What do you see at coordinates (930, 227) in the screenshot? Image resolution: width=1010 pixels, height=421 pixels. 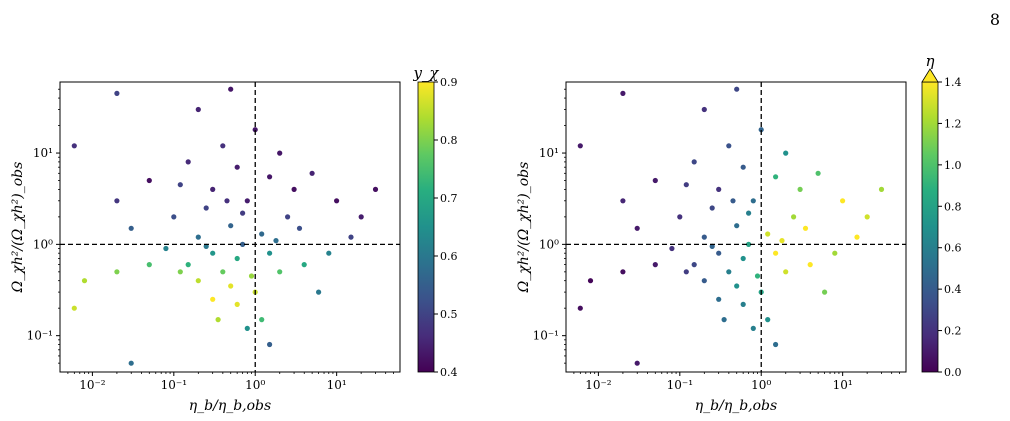 I see `colorbar-gradient` at bounding box center [930, 227].